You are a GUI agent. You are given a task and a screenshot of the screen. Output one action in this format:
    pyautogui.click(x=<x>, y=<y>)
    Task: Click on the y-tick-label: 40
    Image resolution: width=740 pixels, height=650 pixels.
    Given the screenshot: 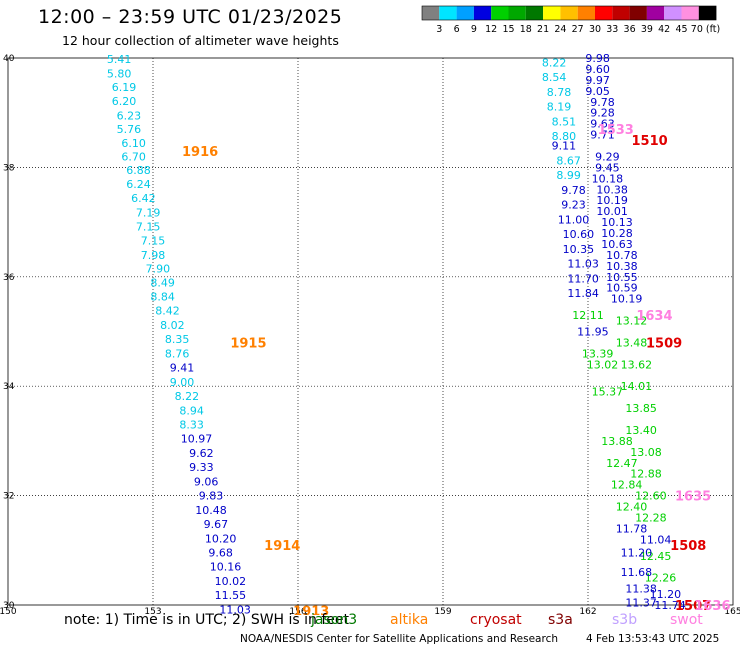 What is the action you would take?
    pyautogui.click(x=9, y=59)
    